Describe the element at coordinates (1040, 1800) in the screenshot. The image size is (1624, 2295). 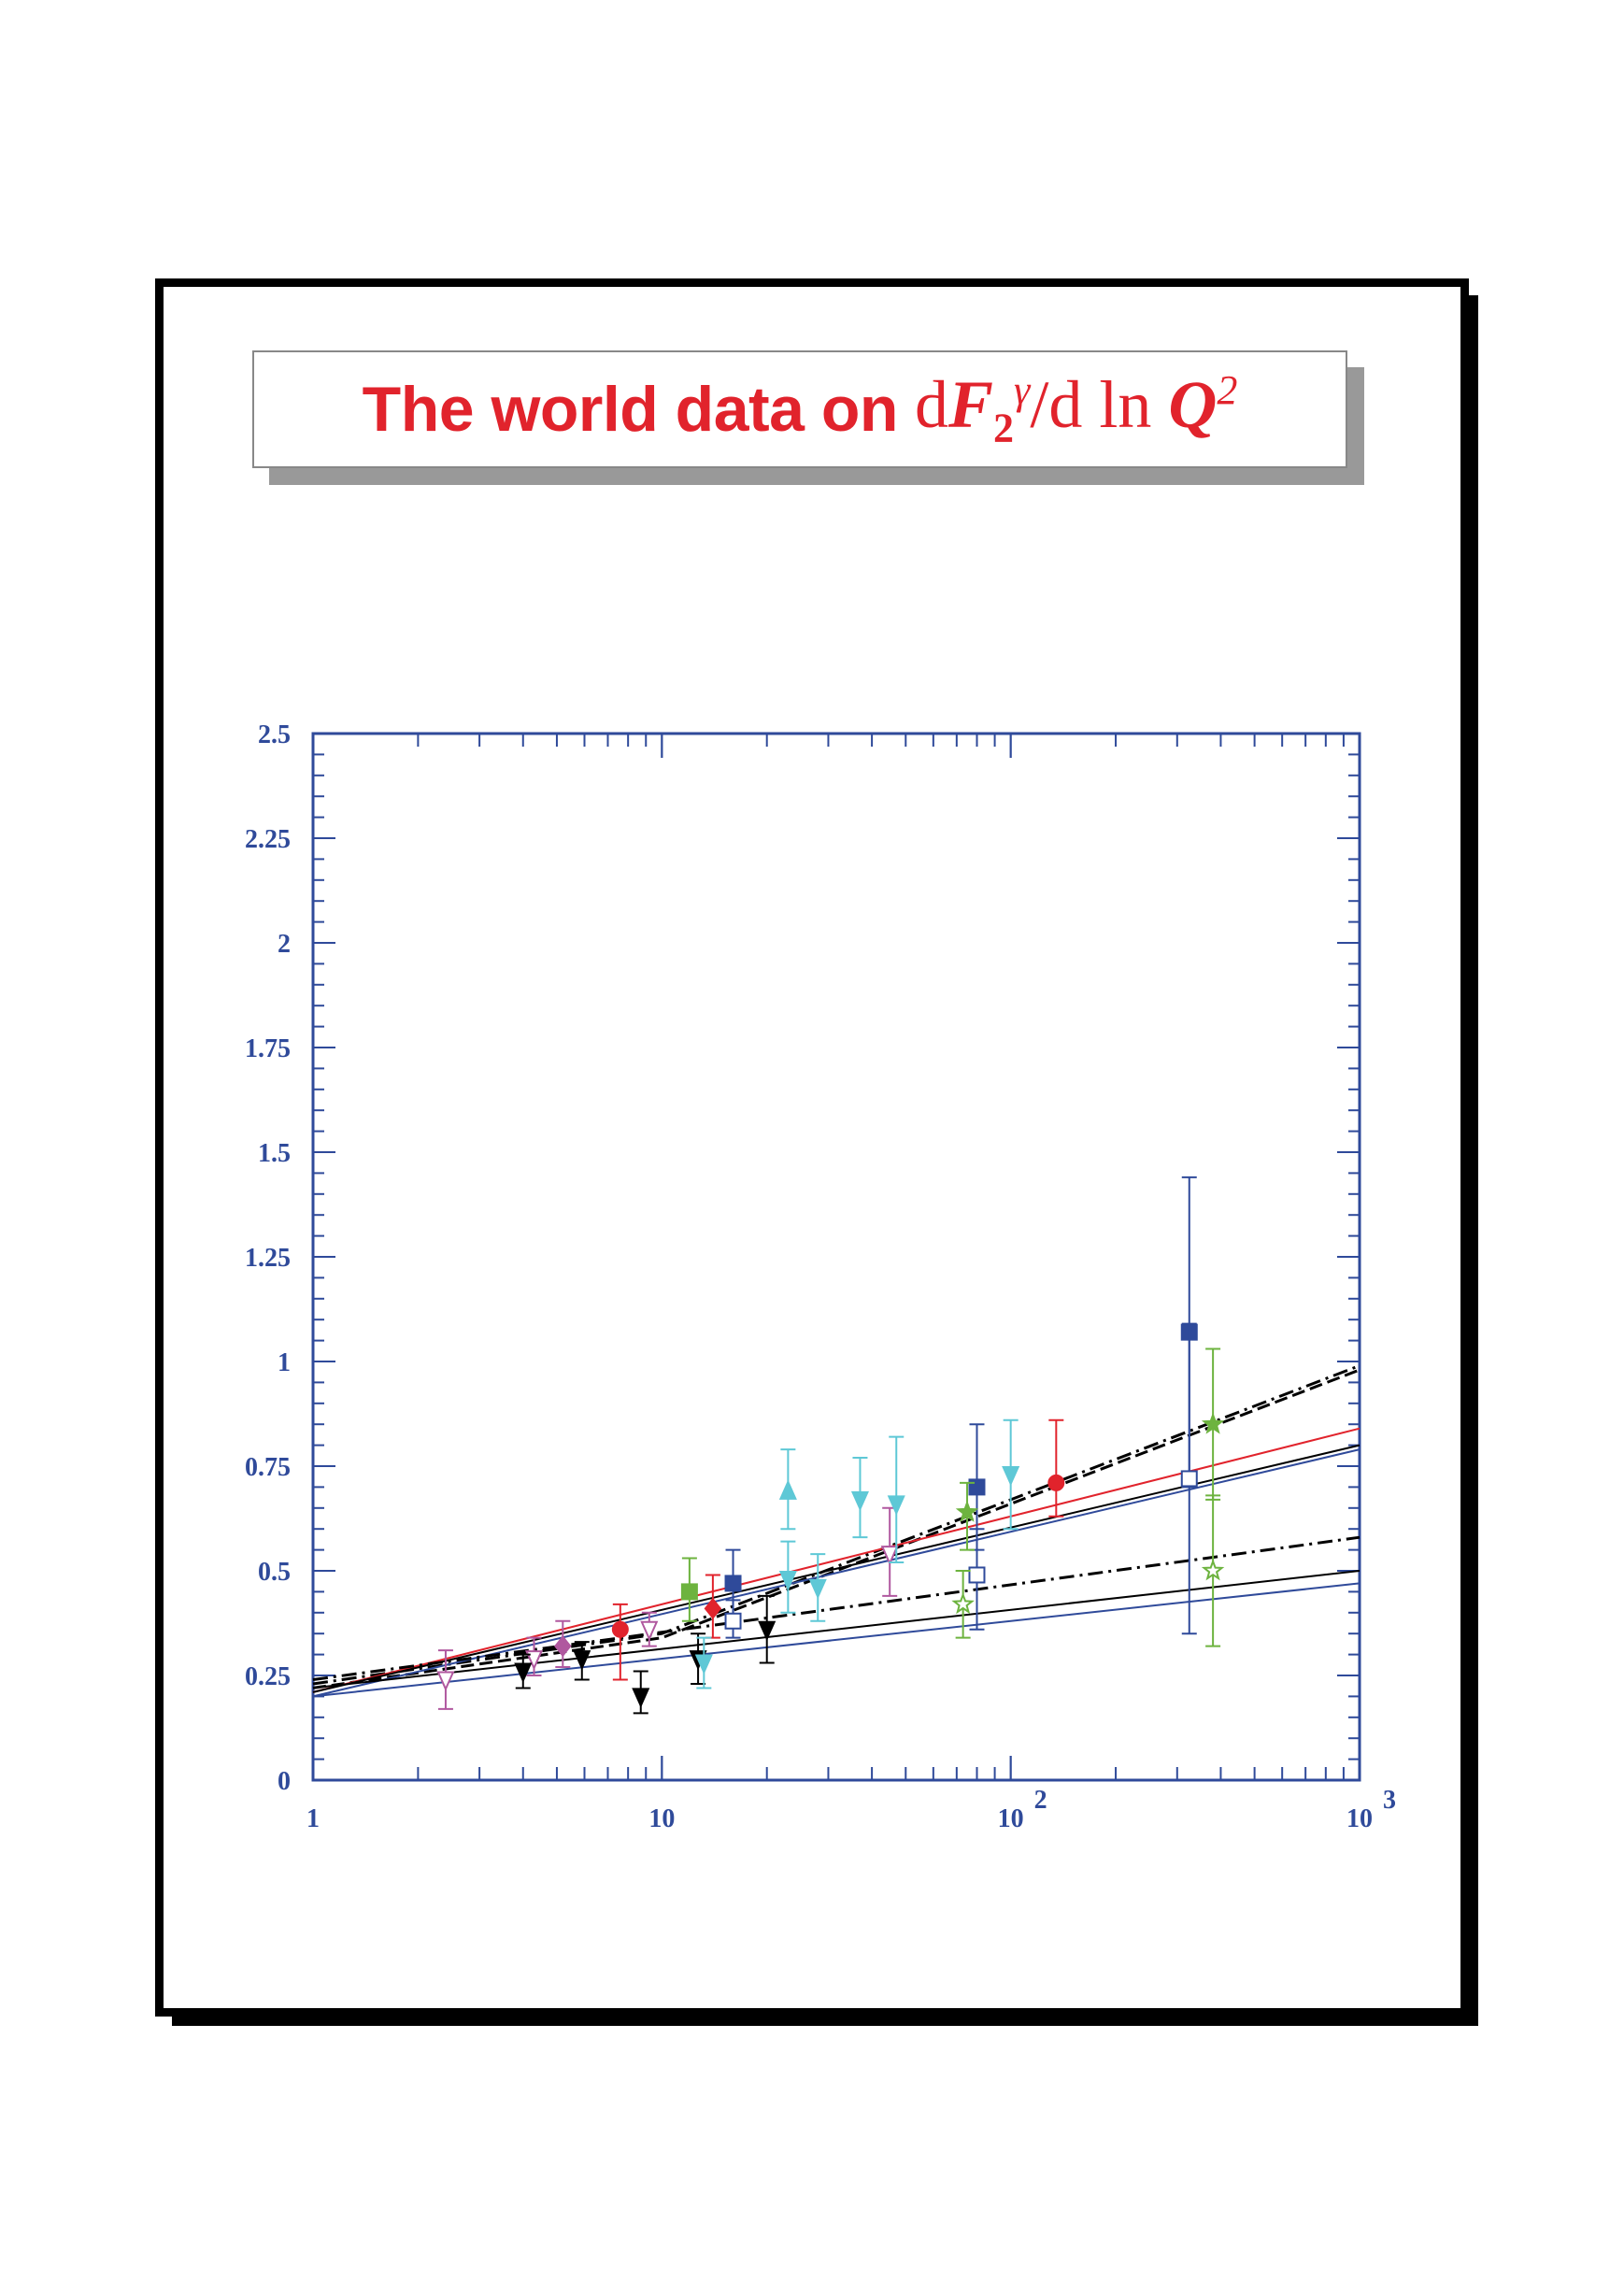
I see `x-tick-exponent: 2` at that location.